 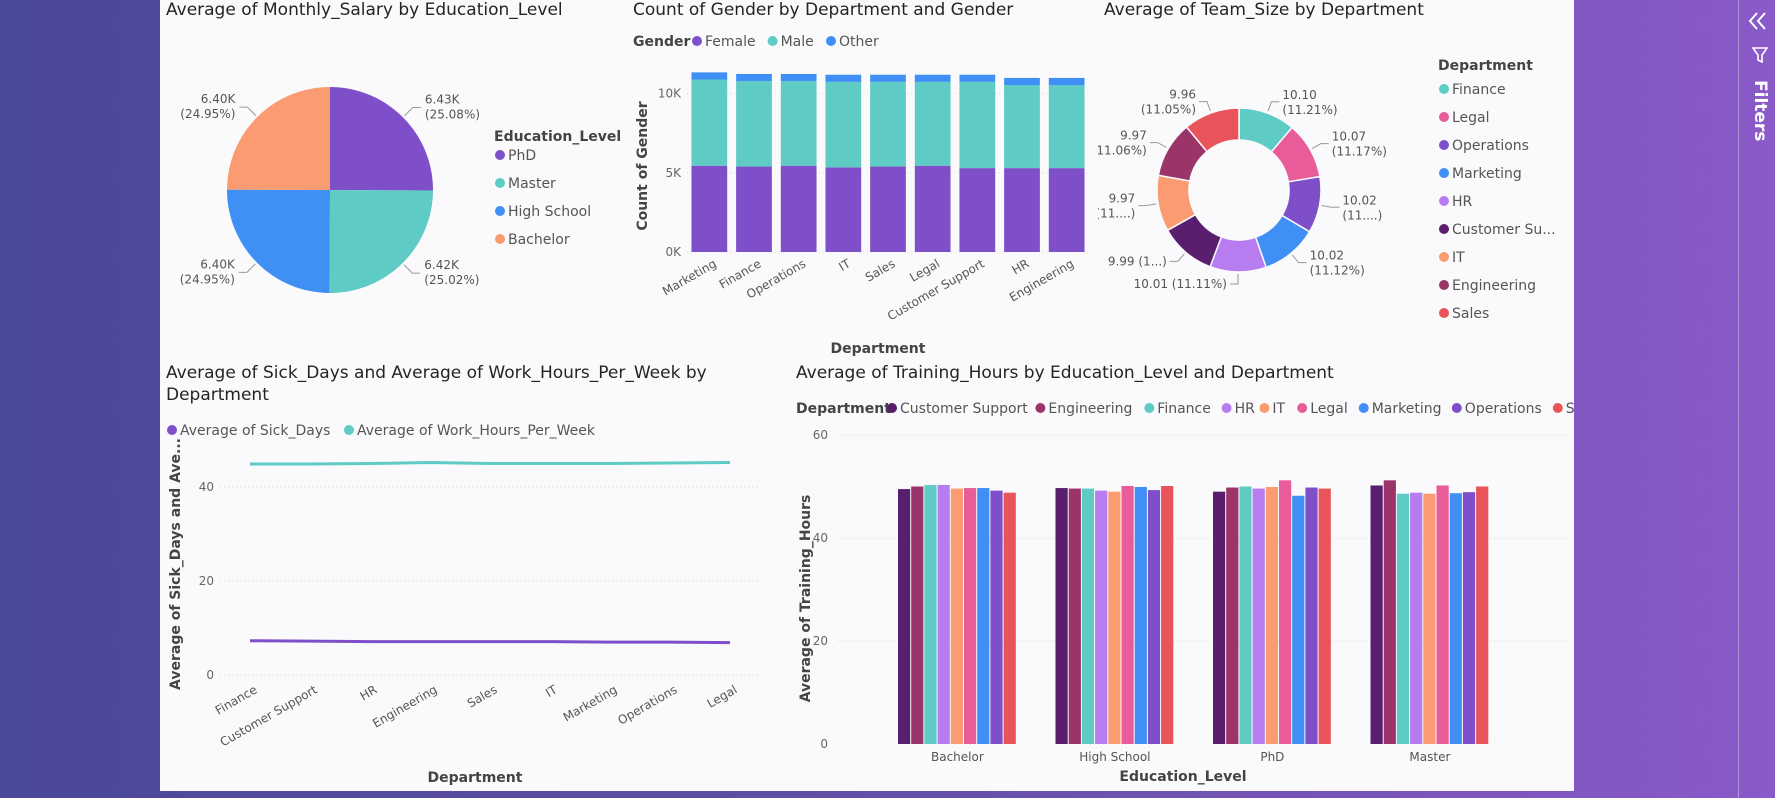 What do you see at coordinates (381, 139) in the screenshot?
I see `pie-slice-phd` at bounding box center [381, 139].